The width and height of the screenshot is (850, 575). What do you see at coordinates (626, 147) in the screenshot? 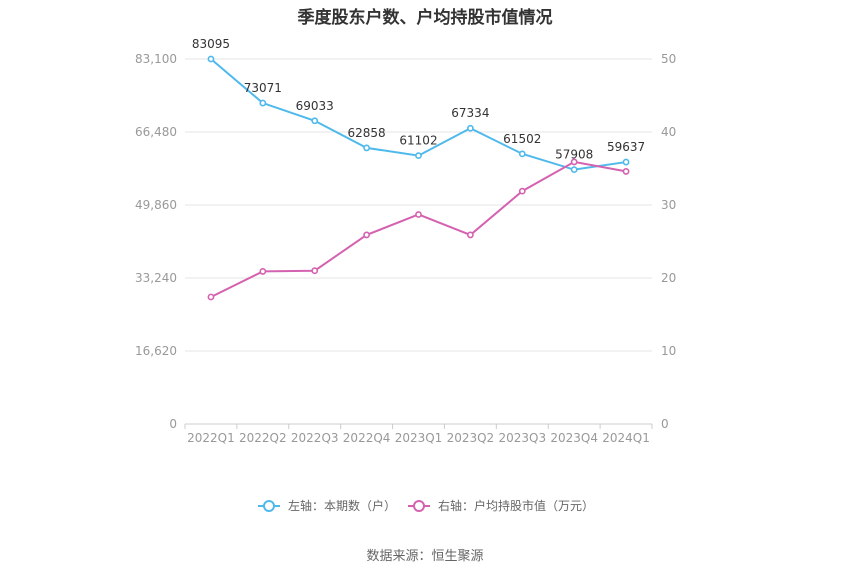
I see `data-label: 59637` at bounding box center [626, 147].